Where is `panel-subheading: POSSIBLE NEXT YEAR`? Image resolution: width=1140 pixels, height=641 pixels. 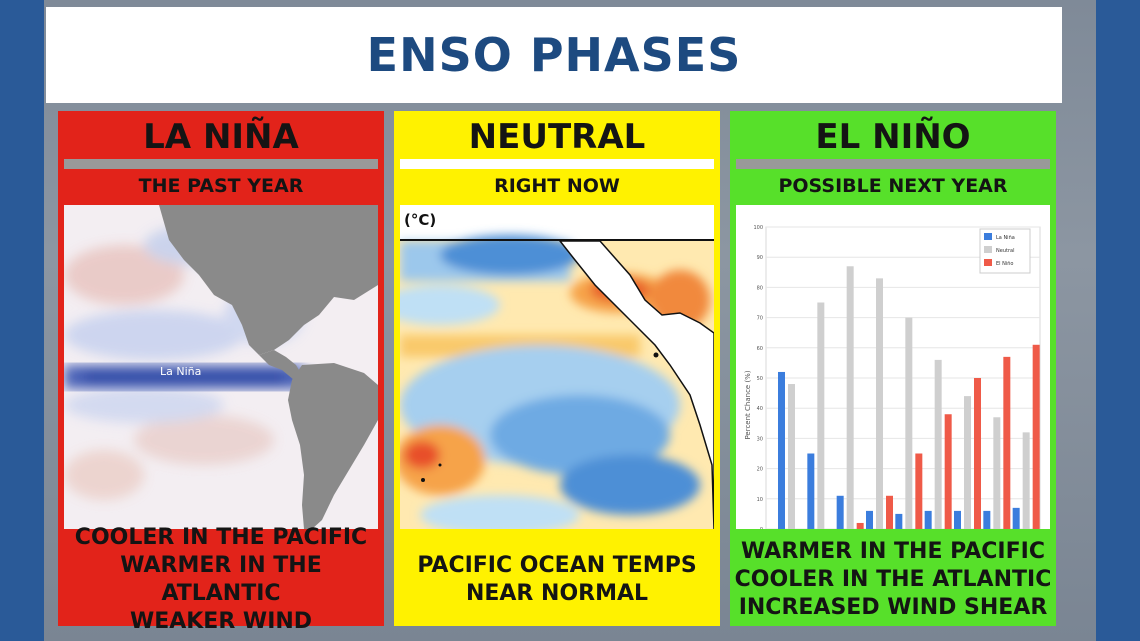 panel-subheading: POSSIBLE NEXT YEAR is located at coordinates (893, 186).